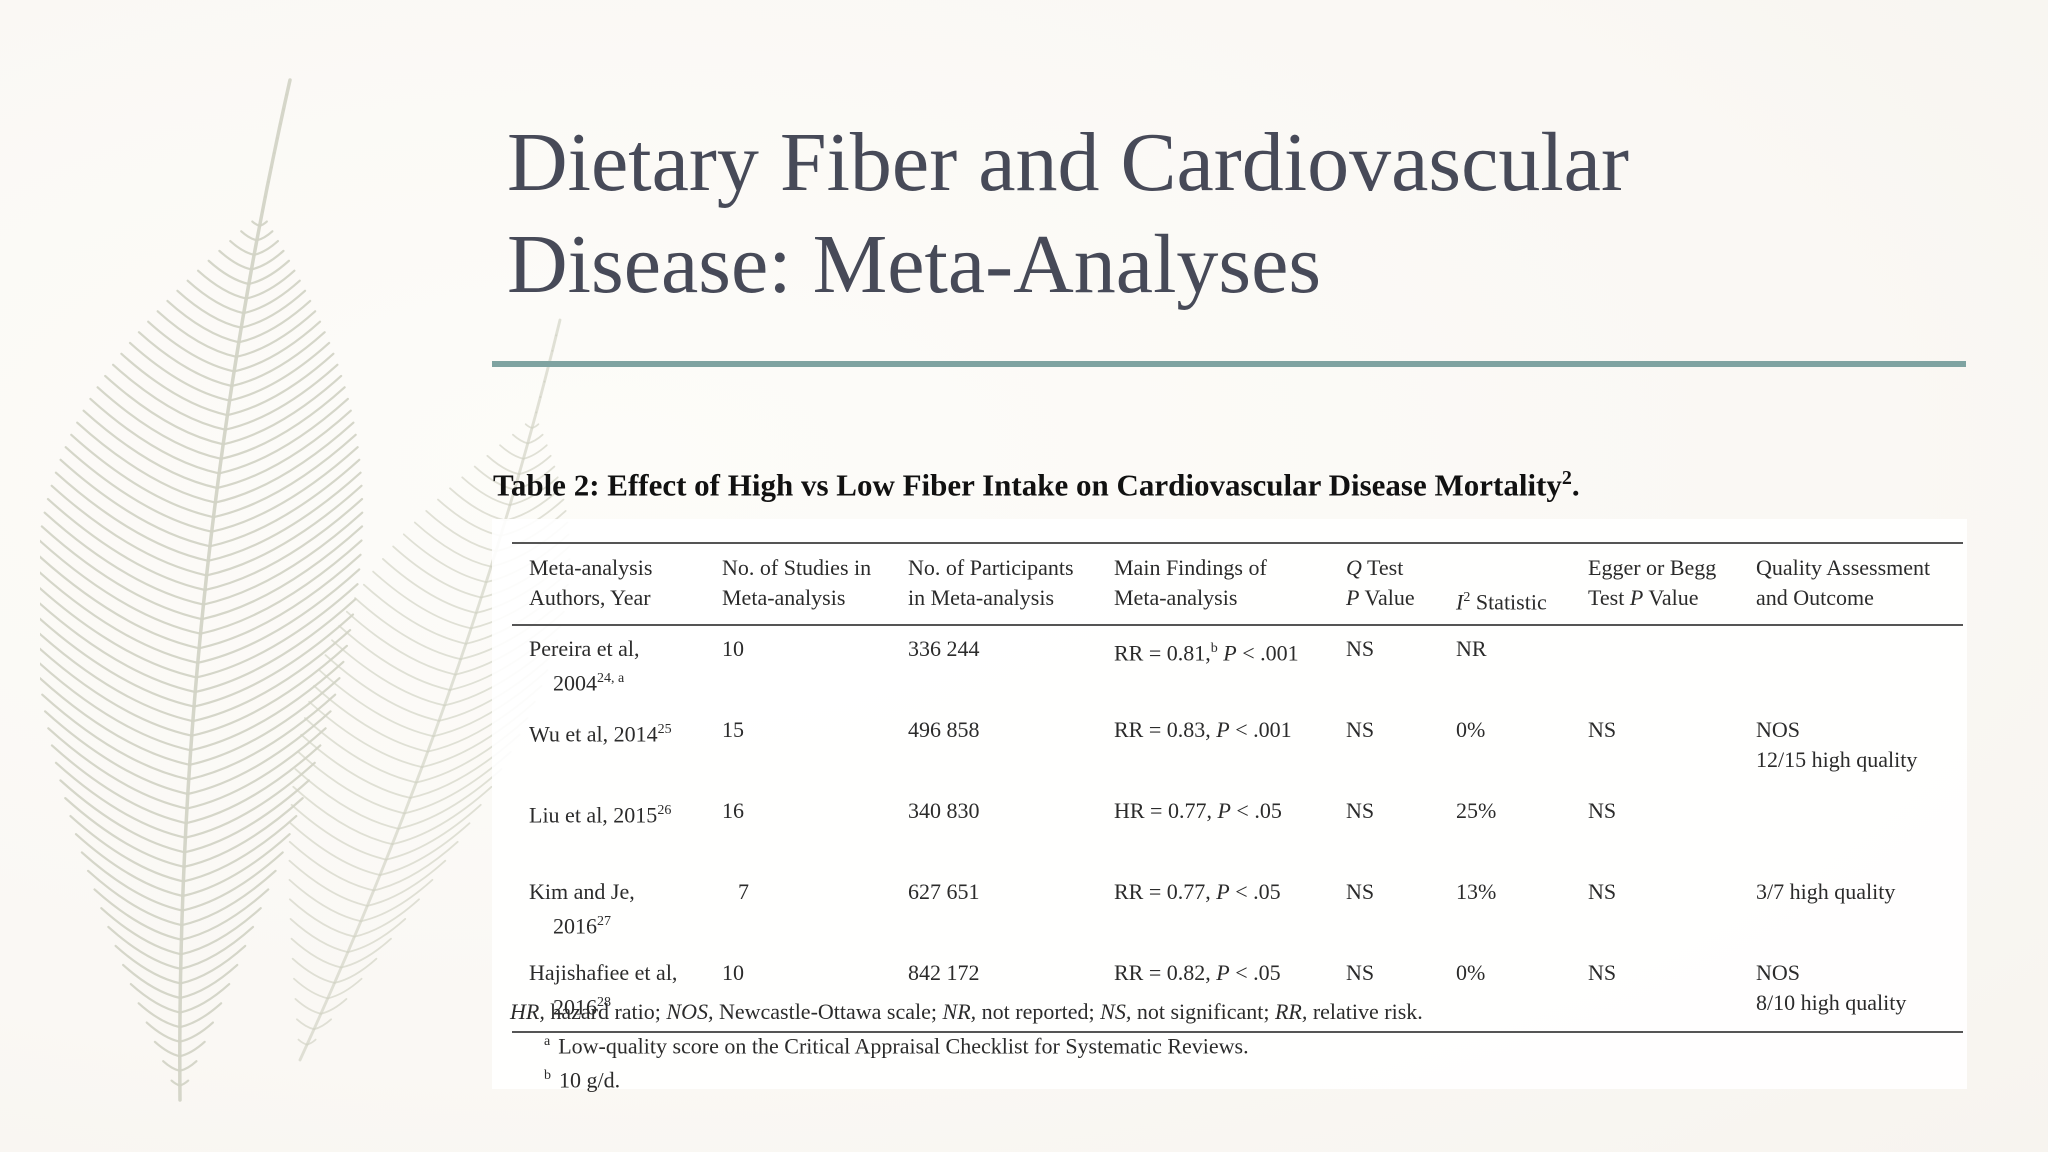  Describe the element at coordinates (1197, 892) in the screenshot. I see `cell-finding: RR = 0.77, P < .05` at that location.